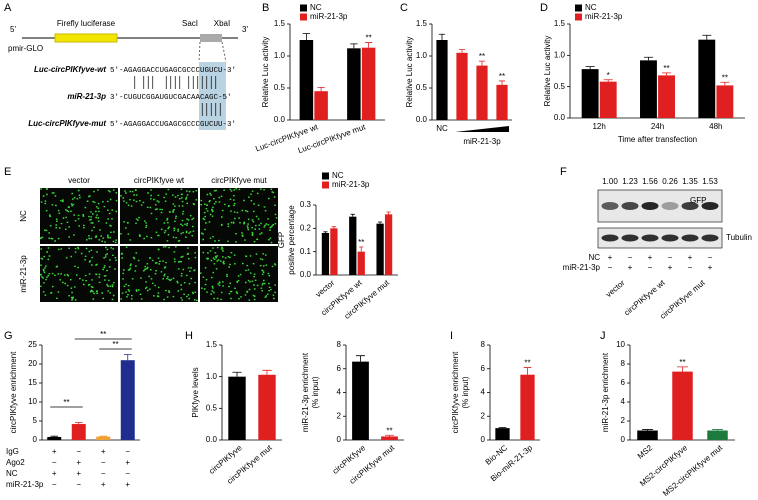  Describe the element at coordinates (604, 16) in the screenshot. I see `legend-label: miR-21-3p` at that location.